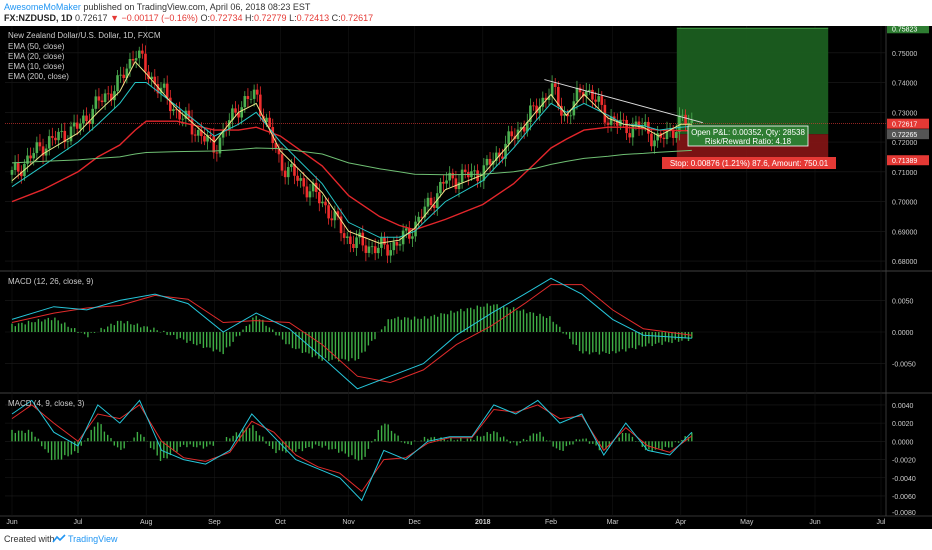  What do you see at coordinates (159, 18) in the screenshot?
I see `price-change: −0.00117 (−0.16%)` at bounding box center [159, 18].